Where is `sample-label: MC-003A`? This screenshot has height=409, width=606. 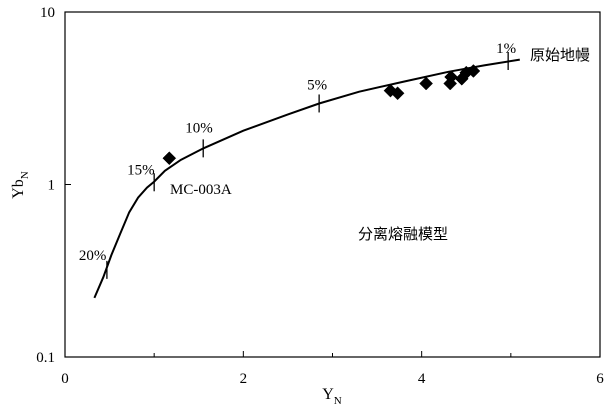 sample-label: MC-003A is located at coordinates (201, 190).